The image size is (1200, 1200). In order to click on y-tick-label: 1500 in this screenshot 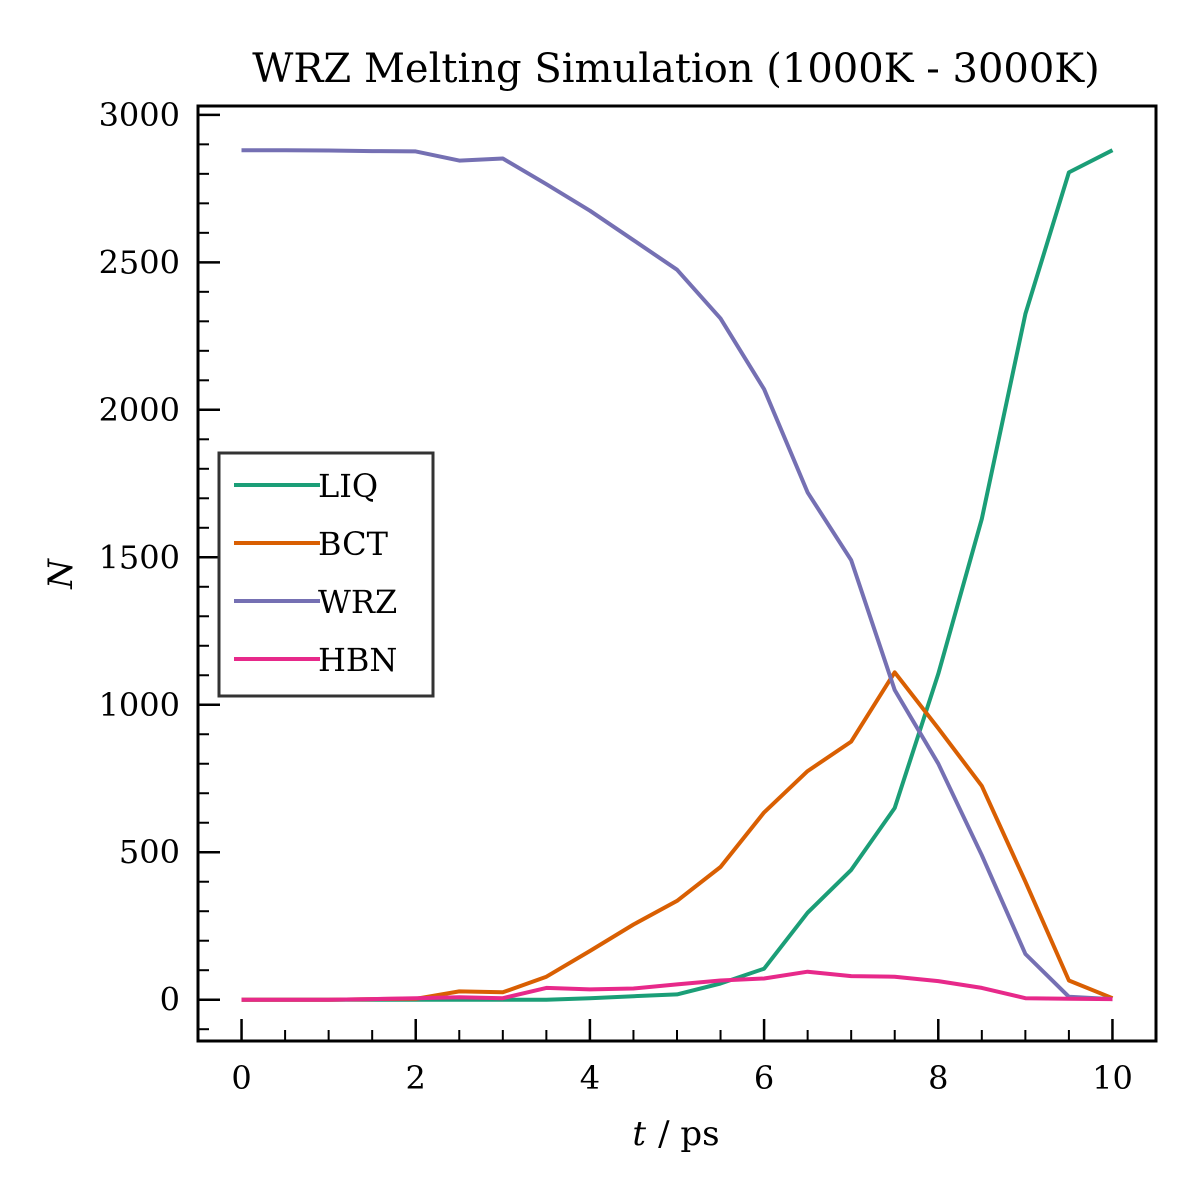, I will do `click(139, 557)`.